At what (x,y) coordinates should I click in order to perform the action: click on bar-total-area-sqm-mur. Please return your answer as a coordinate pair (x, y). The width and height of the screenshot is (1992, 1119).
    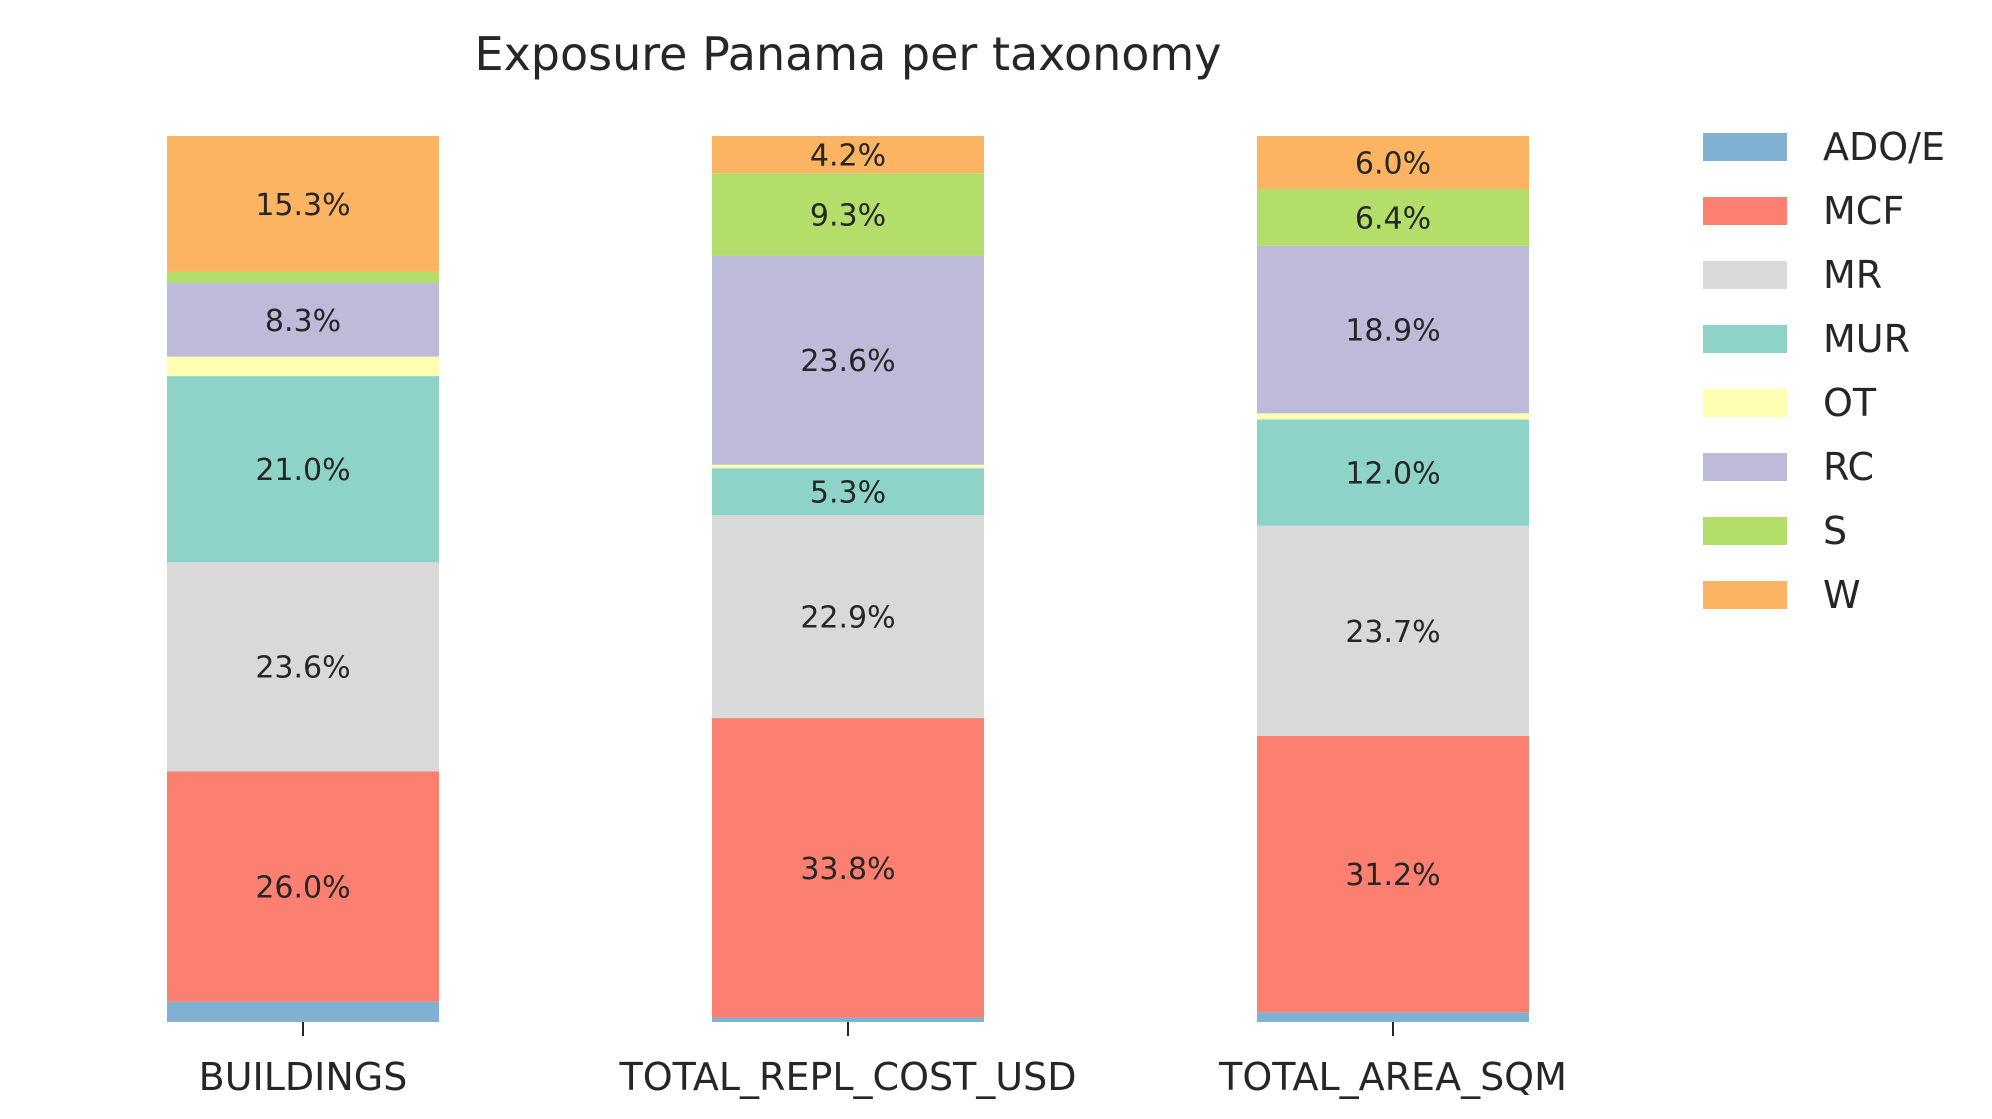
    Looking at the image, I should click on (1393, 472).